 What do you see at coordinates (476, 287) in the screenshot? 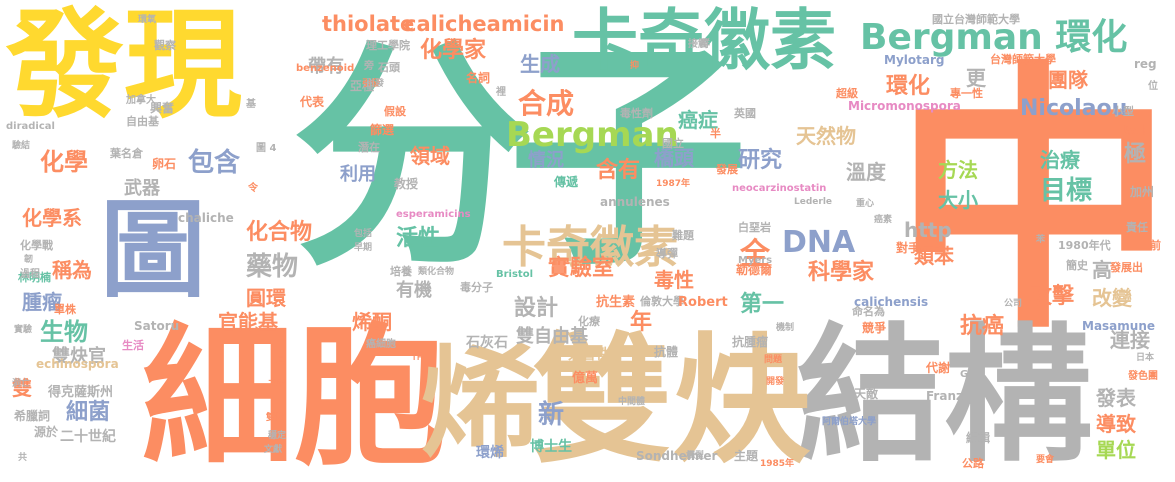
I see `word-toxic-molecule: 毒分子` at bounding box center [476, 287].